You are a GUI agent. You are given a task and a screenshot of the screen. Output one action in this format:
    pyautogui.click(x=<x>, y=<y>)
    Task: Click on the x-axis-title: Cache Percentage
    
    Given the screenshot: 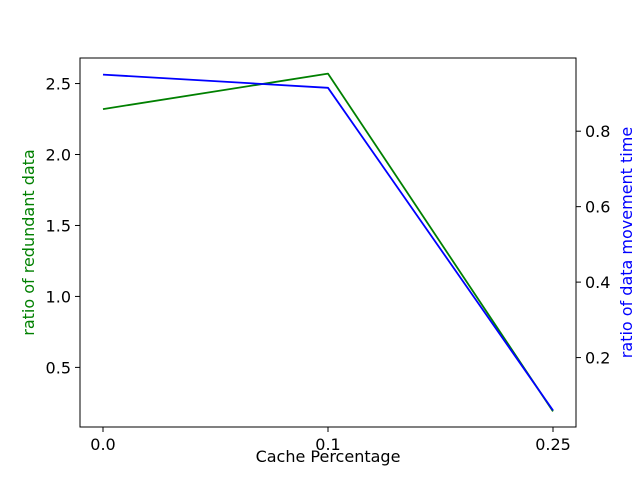 What is the action you would take?
    pyautogui.click(x=328, y=456)
    